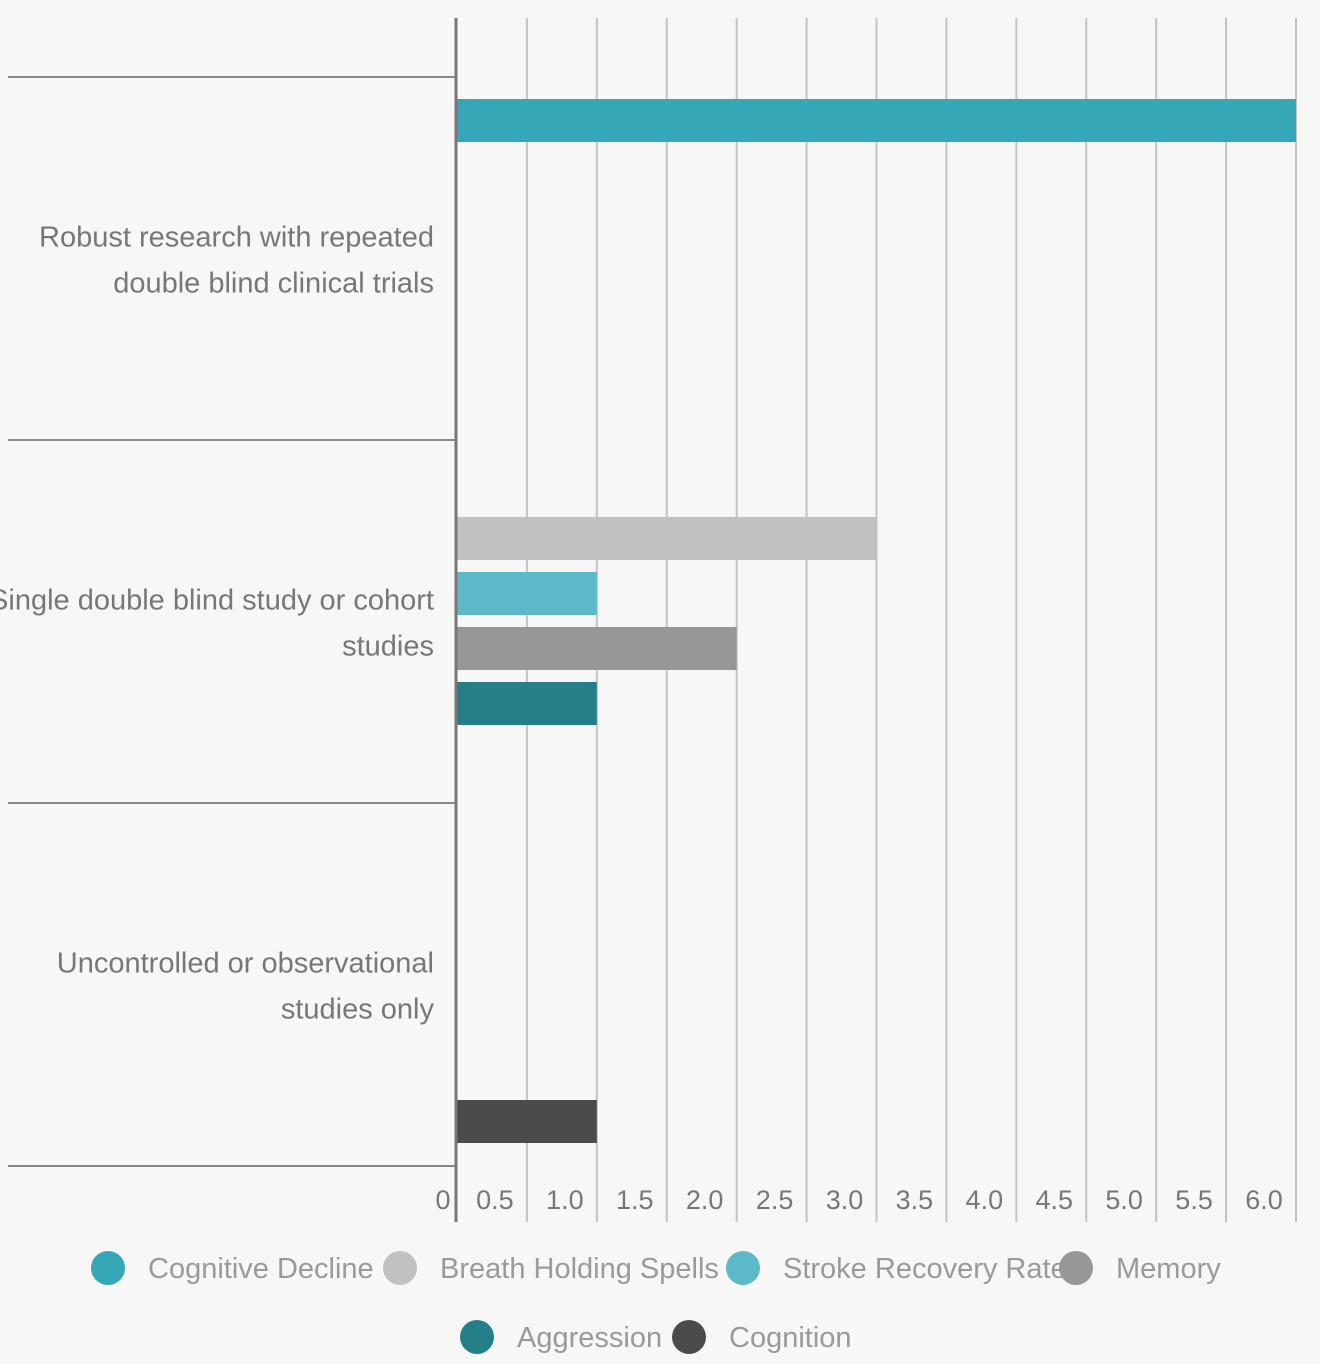  Describe the element at coordinates (388, 647) in the screenshot. I see `category-label: studies` at that location.